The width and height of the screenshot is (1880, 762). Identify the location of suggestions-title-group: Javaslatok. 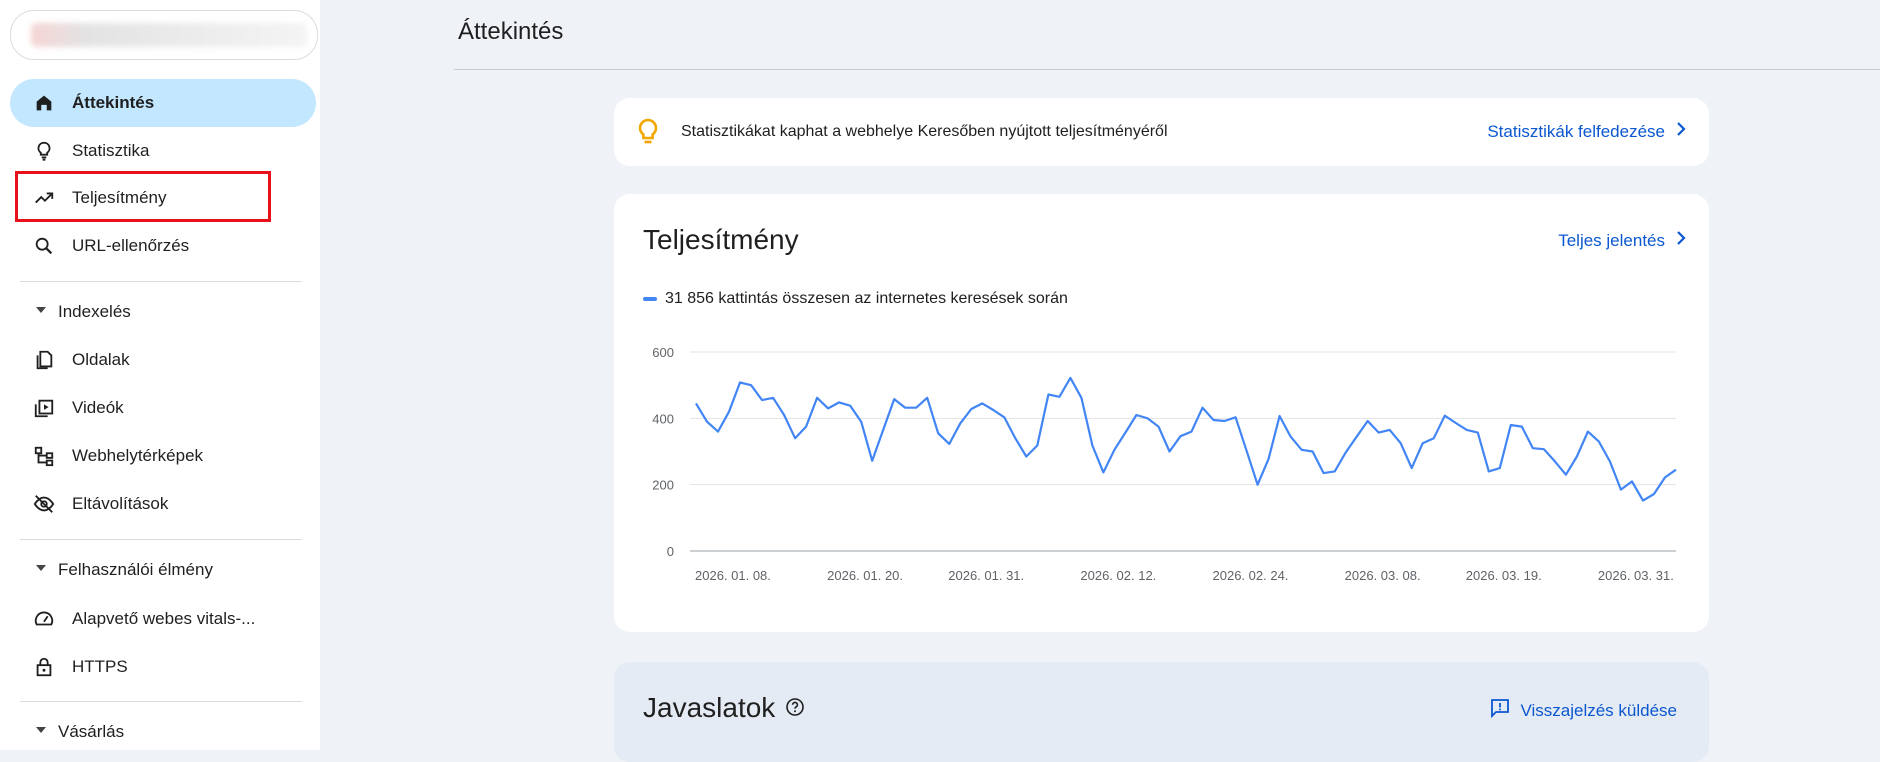
(724, 708).